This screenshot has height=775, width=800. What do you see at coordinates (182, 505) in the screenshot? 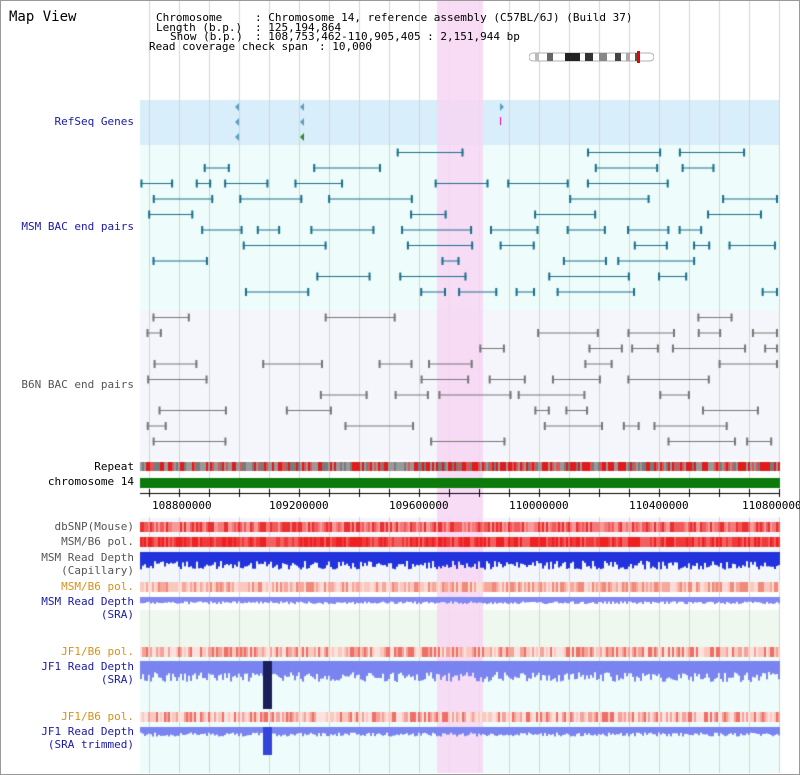
I see `axis-tick-1: 108800000` at bounding box center [182, 505].